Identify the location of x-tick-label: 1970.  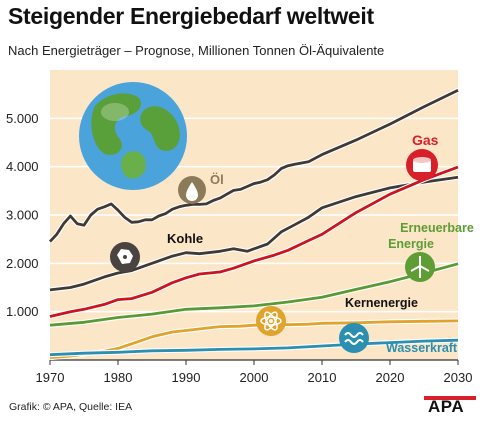
(50, 377).